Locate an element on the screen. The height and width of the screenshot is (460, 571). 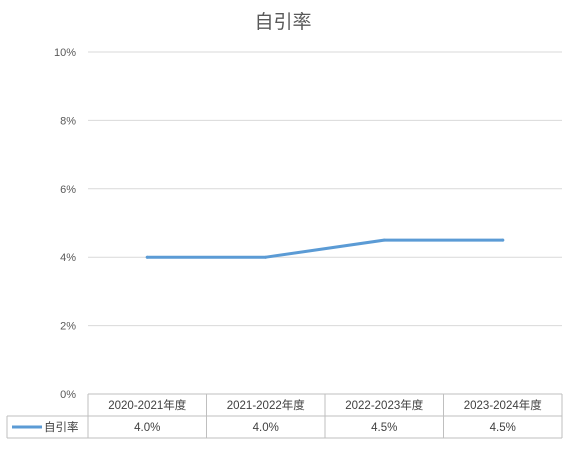
y-axis-ticks: 0% 2% 4% 6% 8% 10% is located at coordinates (65, 224).